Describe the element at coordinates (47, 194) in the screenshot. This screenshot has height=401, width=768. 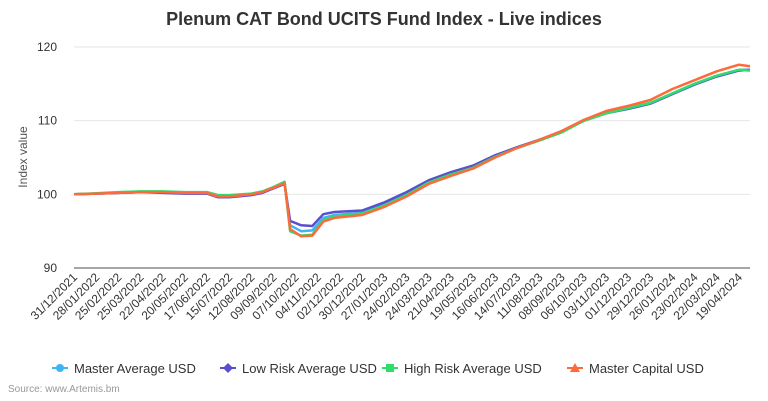
I see `y-tick-label: 100` at that location.